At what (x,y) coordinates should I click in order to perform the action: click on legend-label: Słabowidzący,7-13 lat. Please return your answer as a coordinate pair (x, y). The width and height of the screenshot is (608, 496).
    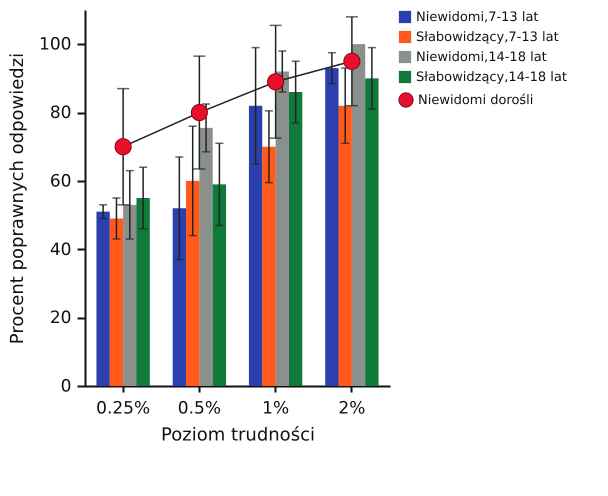
    Looking at the image, I should click on (487, 37).